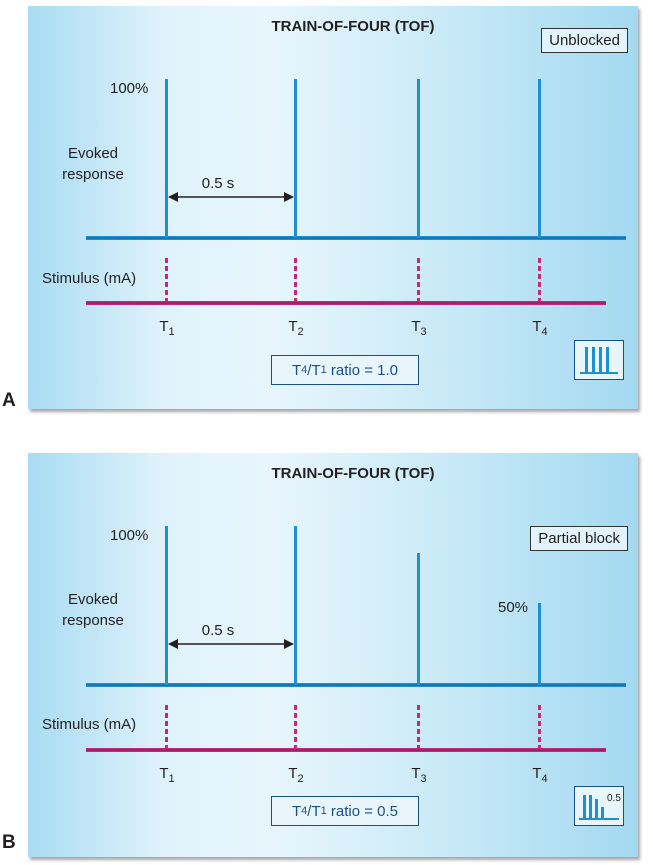 This screenshot has width=653, height=865. What do you see at coordinates (419, 328) in the screenshot?
I see `panel-a-tick-t3: T3` at bounding box center [419, 328].